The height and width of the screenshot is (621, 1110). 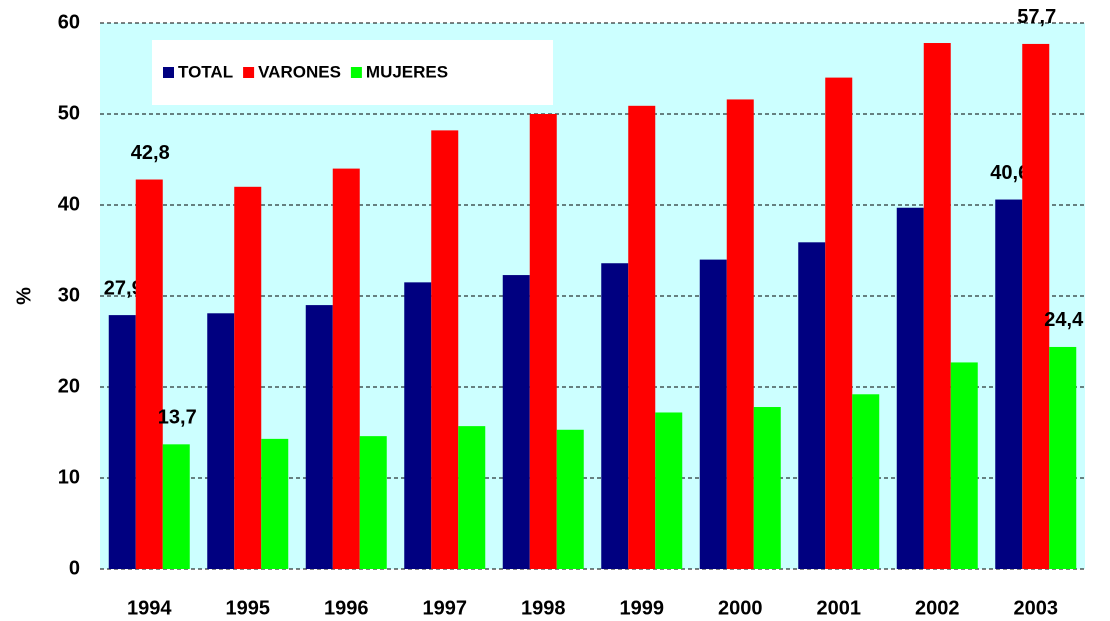 What do you see at coordinates (69, 386) in the screenshot?
I see `y-tick-label: 20` at bounding box center [69, 386].